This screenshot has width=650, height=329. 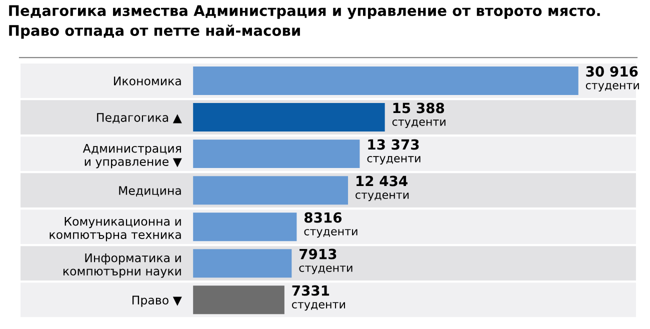 What do you see at coordinates (419, 115) in the screenshot?
I see `data-label: 15 388 студенти` at bounding box center [419, 115].